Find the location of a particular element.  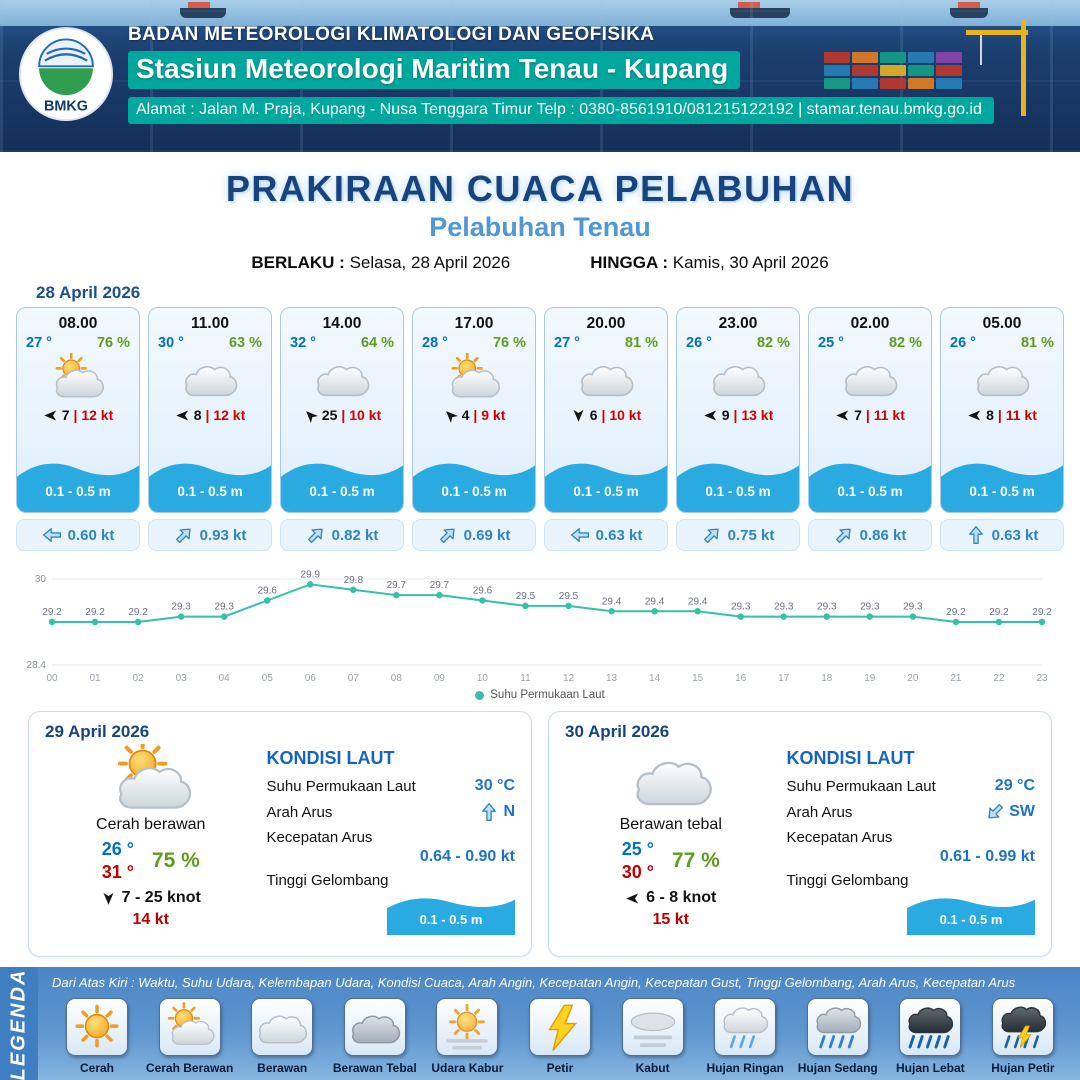

wind-gust: | 12 kt is located at coordinates (93, 415).